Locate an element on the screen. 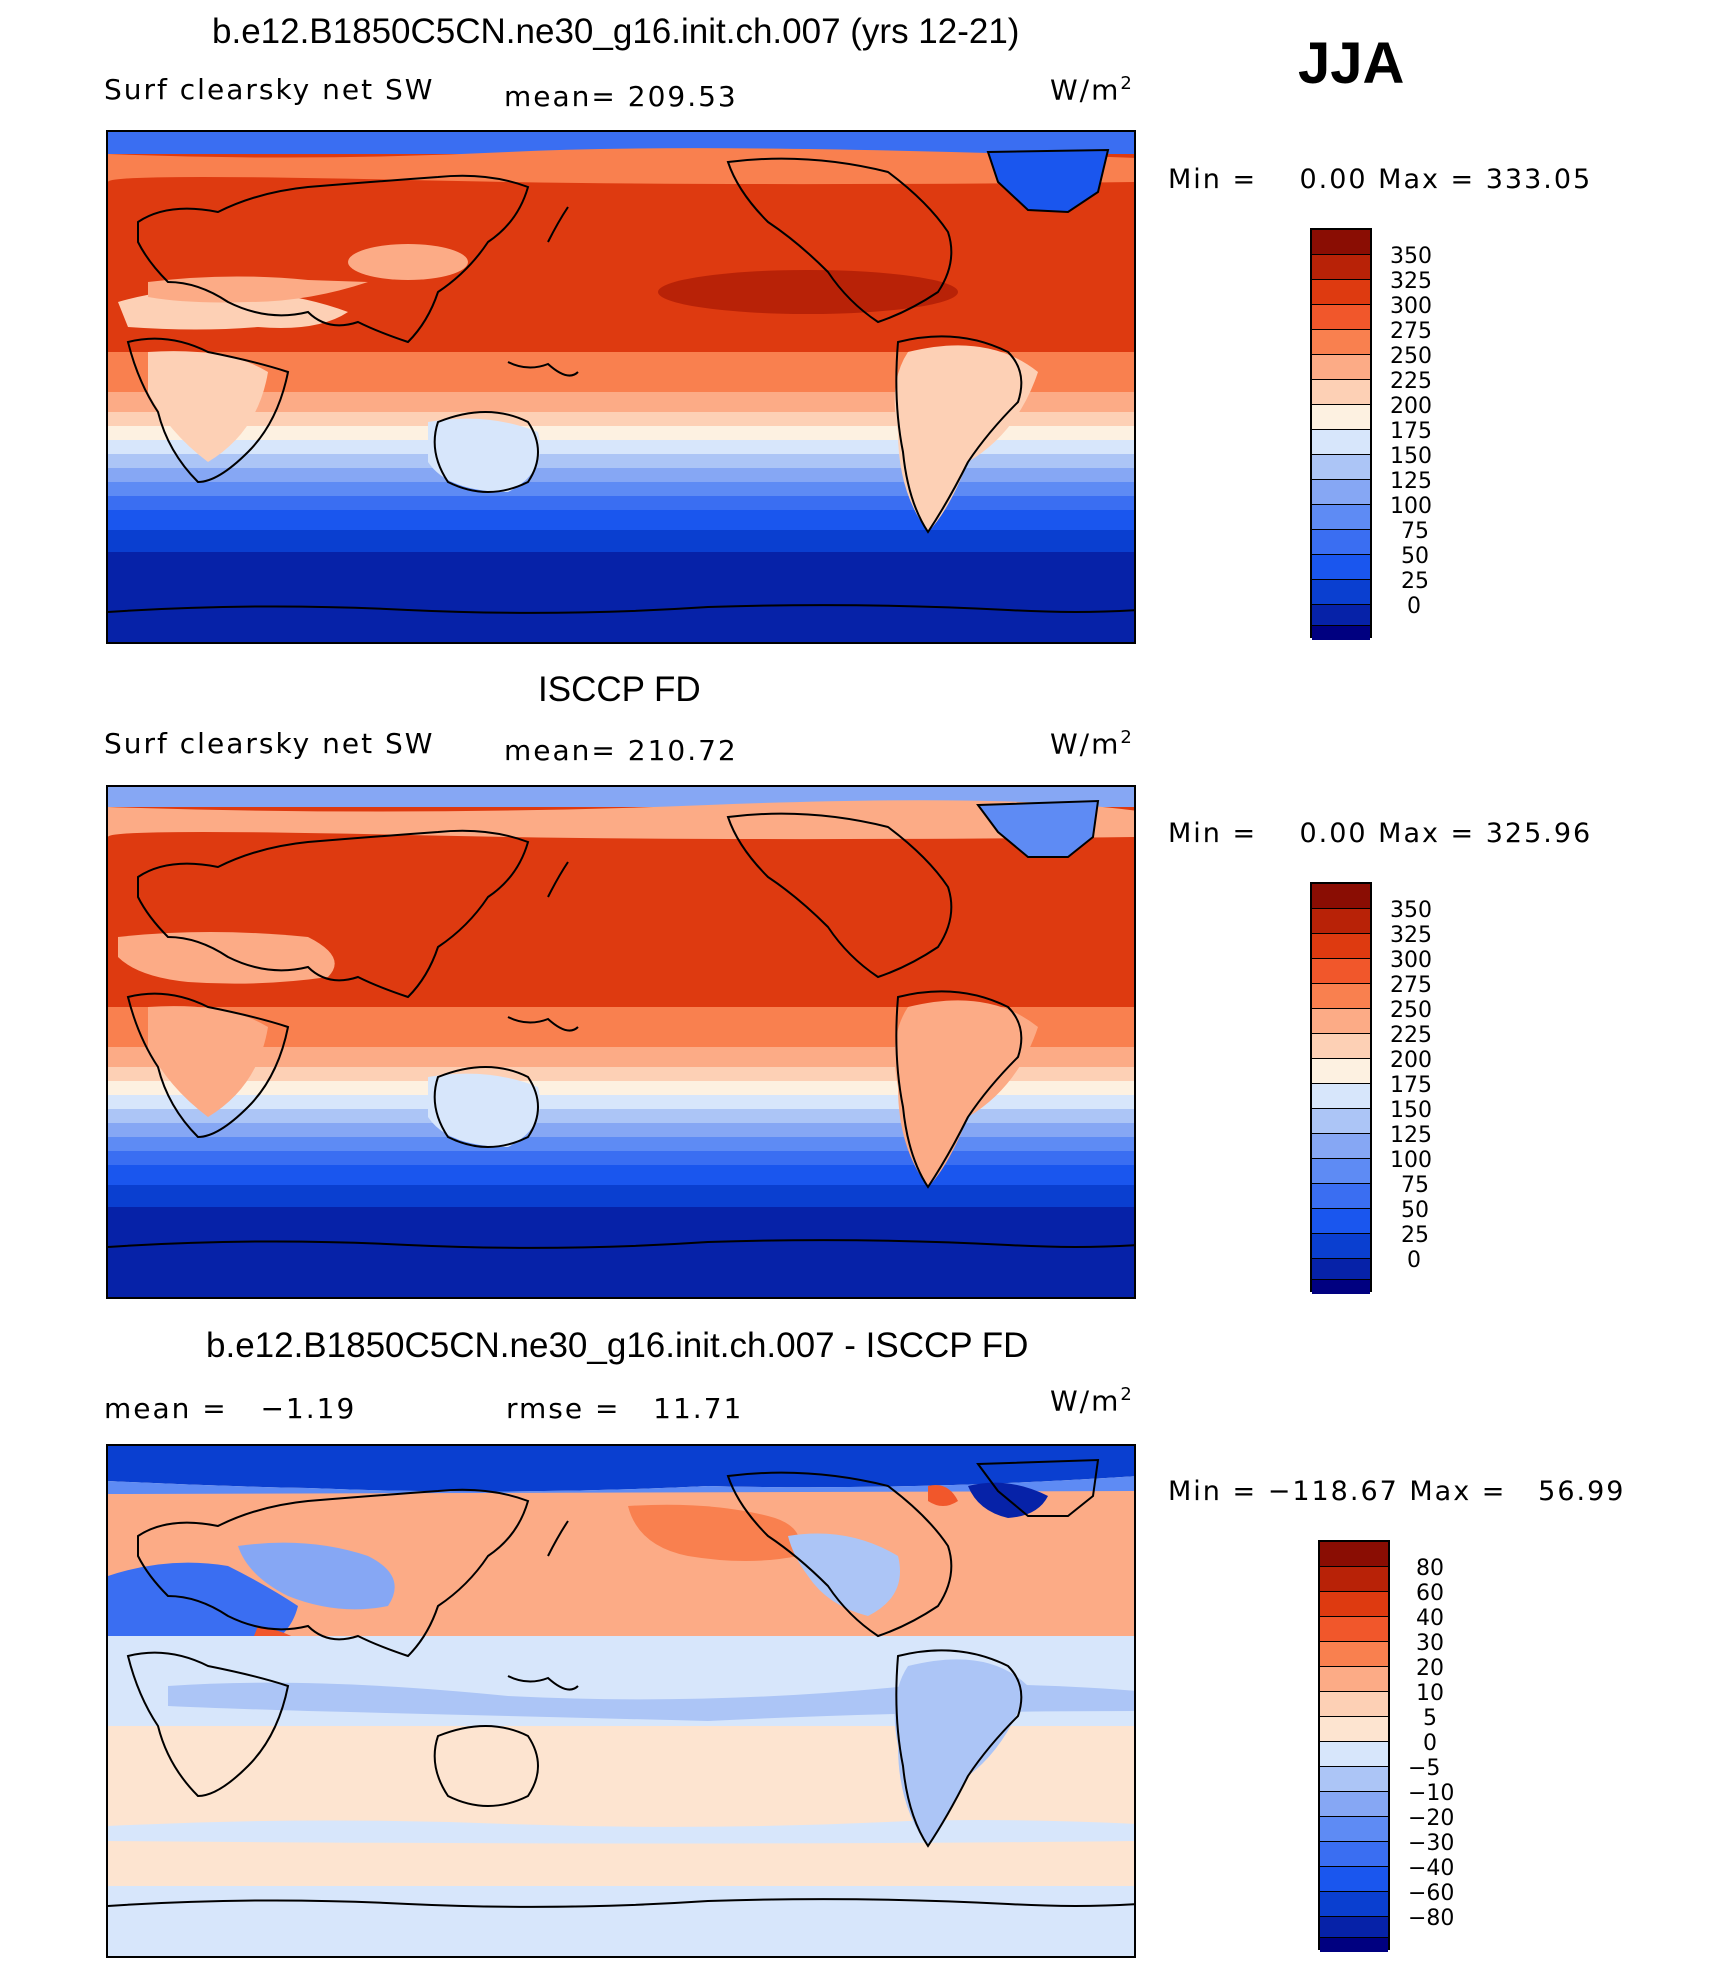  colorbar-tick: 275 is located at coordinates (1411, 985).